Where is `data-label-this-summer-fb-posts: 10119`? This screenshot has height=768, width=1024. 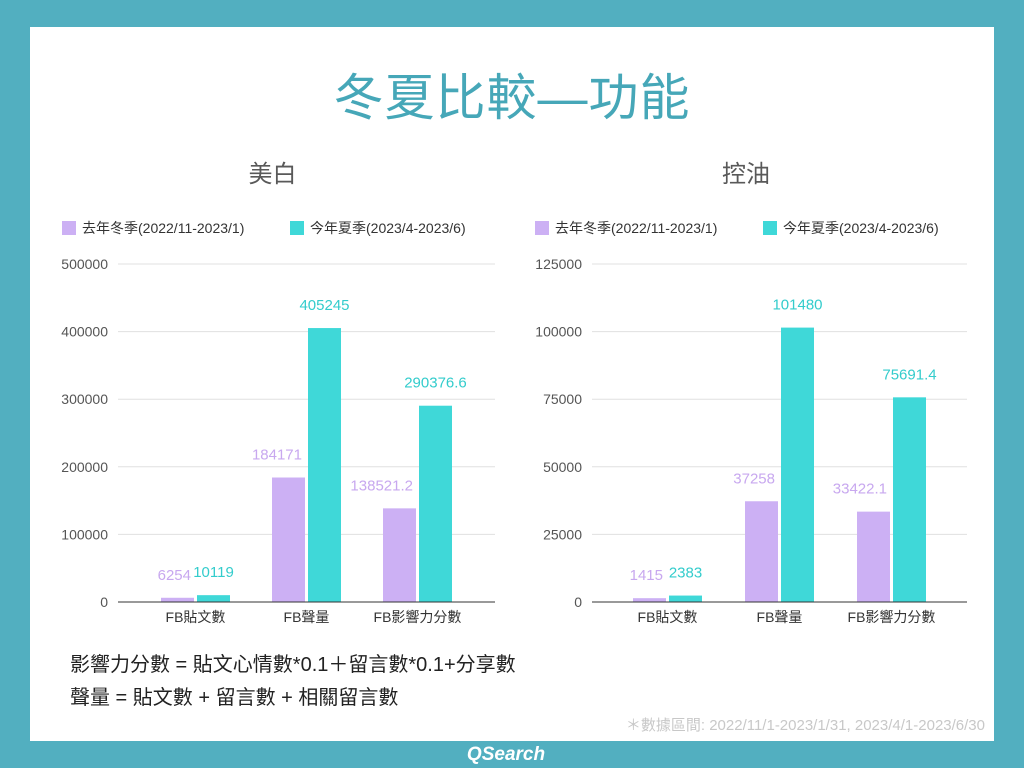
data-label-this-summer-fb-posts: 10119 is located at coordinates (213, 572).